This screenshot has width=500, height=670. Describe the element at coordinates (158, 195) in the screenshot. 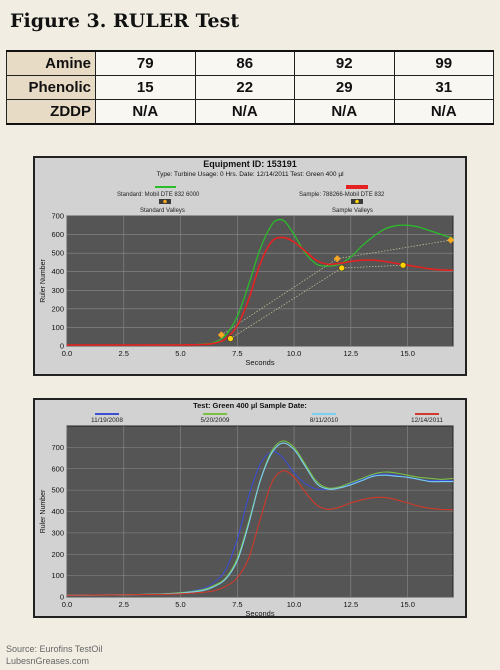

I see `legend-label: Standard: Mobil DTE 832 6000` at that location.